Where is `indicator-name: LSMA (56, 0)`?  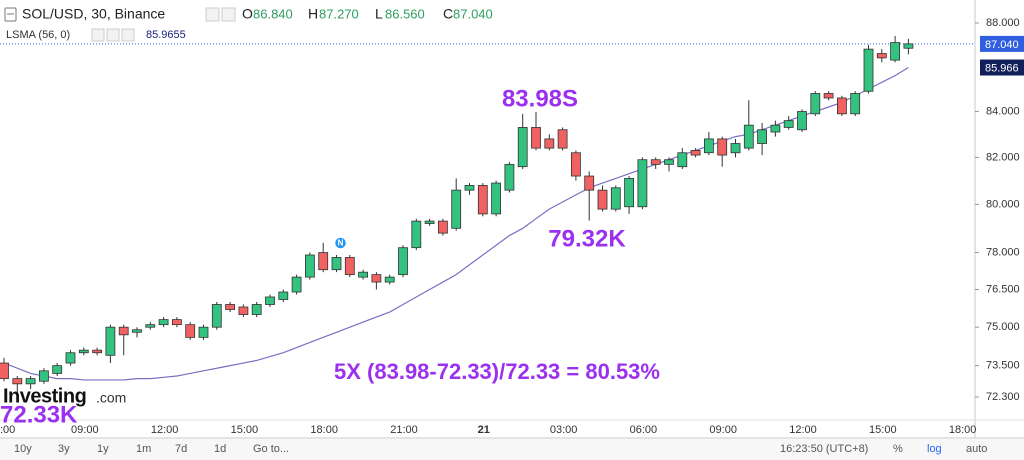 indicator-name: LSMA (56, 0) is located at coordinates (38, 35).